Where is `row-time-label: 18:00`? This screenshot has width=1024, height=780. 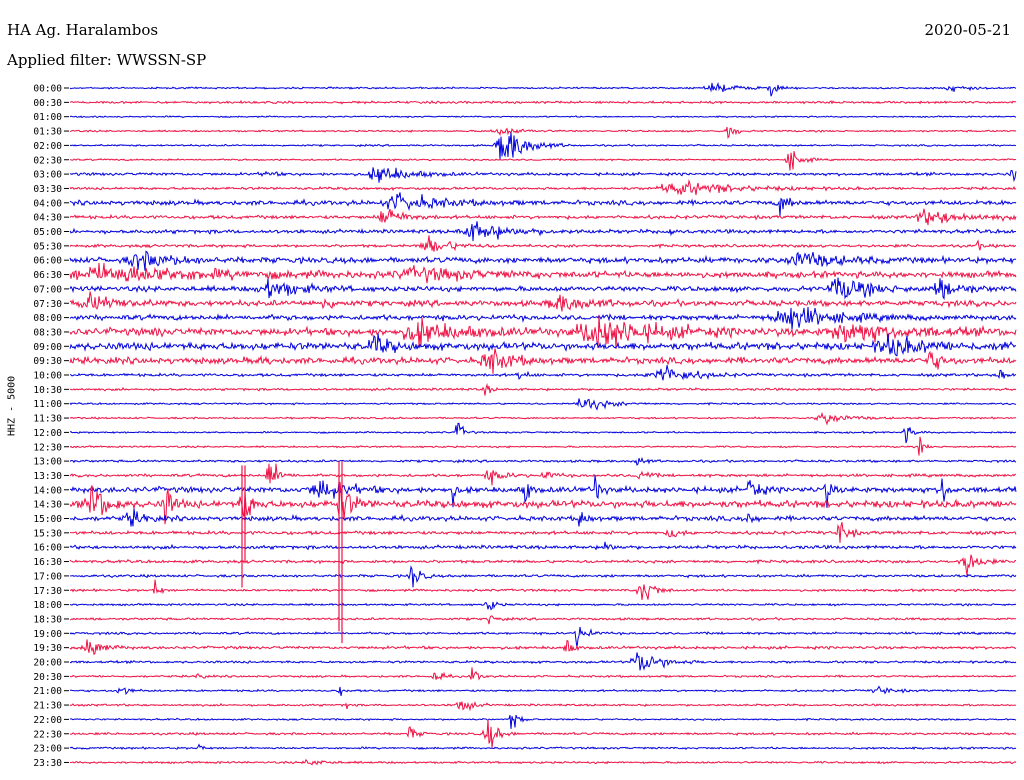 row-time-label: 18:00 is located at coordinates (47, 605).